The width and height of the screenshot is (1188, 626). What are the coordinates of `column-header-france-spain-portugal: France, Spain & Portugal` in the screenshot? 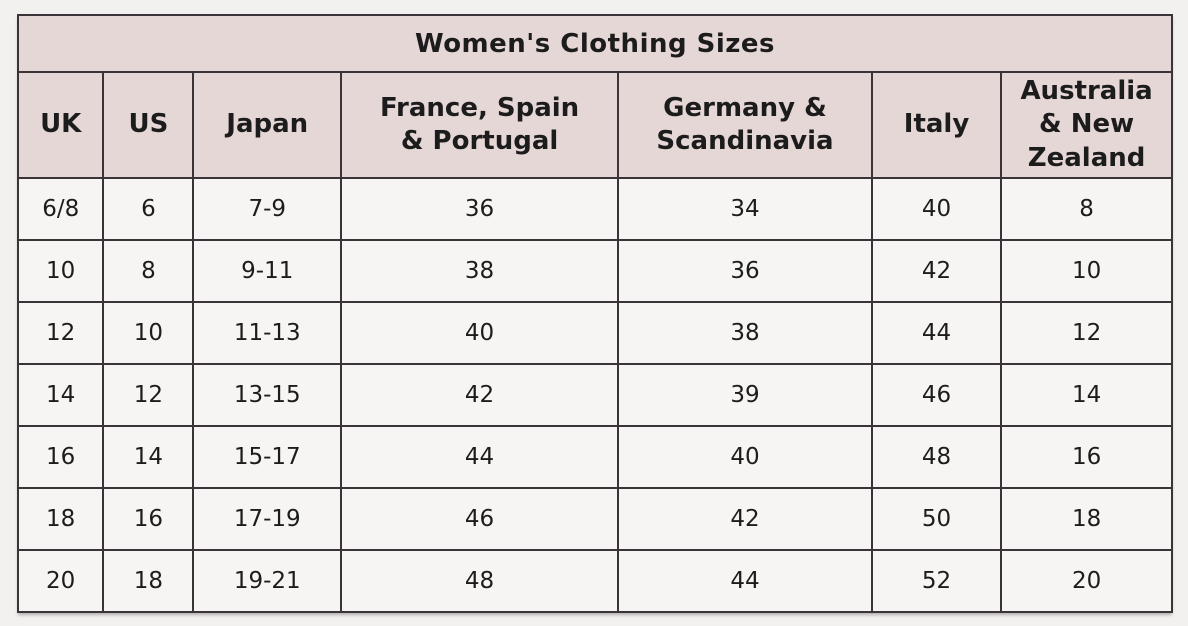 It's located at (480, 125).